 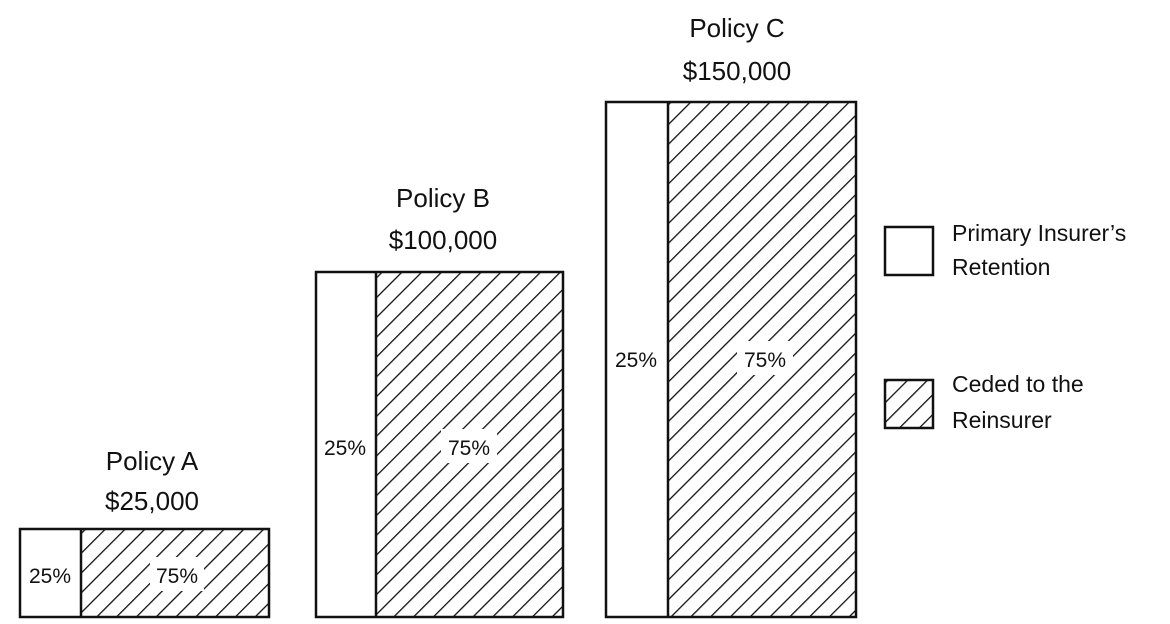 I want to click on legend-ceded-line1: Ceded to the, so click(x=1018, y=384).